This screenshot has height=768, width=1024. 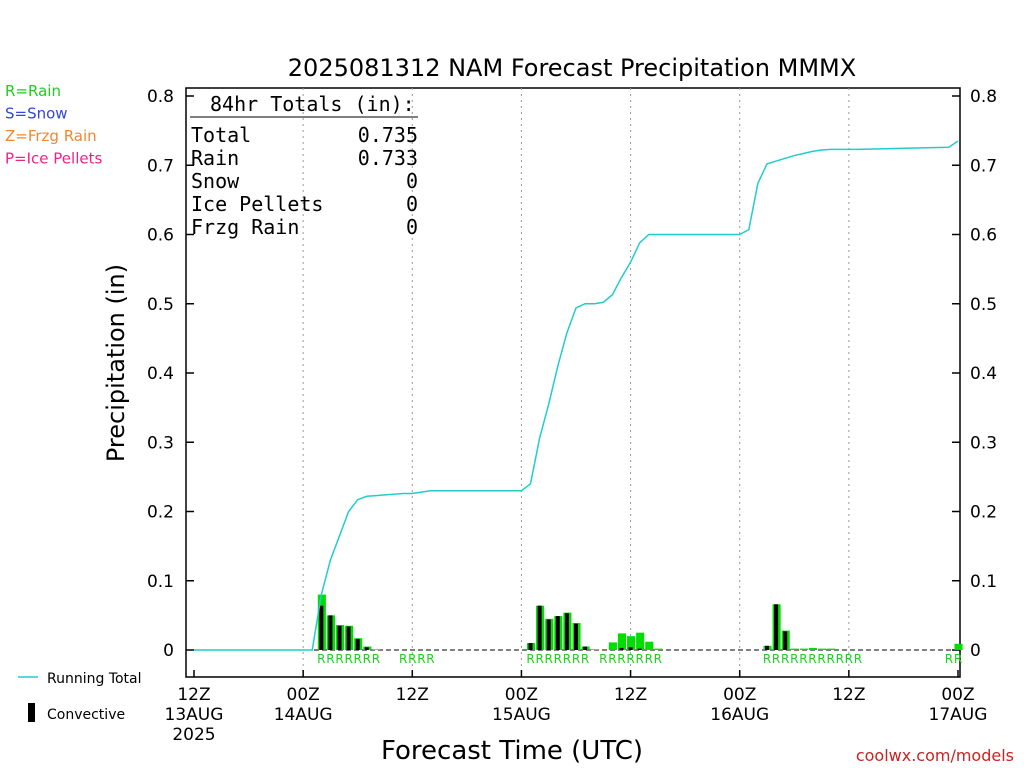 I want to click on totals-row-label: Snow, so click(x=215, y=181).